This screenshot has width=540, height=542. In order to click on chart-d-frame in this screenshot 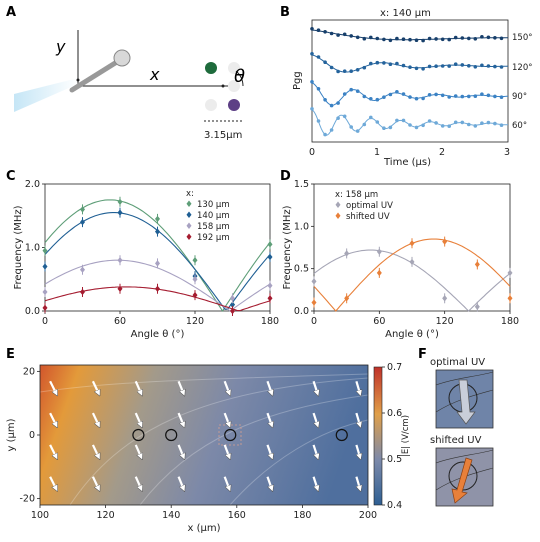, I will do `click(412, 247)`.